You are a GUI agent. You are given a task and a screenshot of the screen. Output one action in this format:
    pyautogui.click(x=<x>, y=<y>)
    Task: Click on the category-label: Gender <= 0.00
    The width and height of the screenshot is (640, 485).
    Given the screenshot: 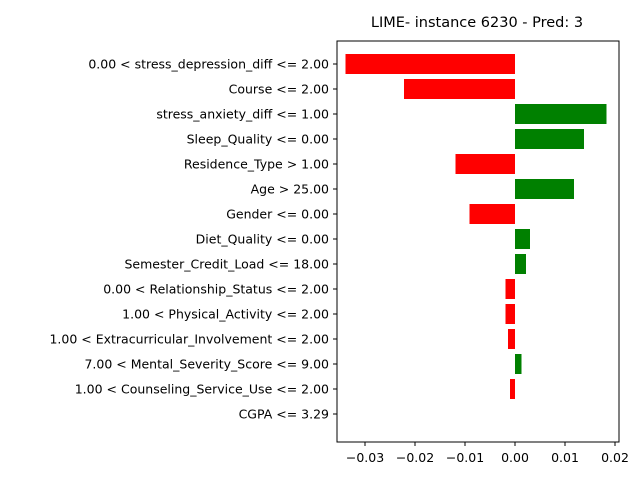 What is the action you would take?
    pyautogui.click(x=277, y=214)
    